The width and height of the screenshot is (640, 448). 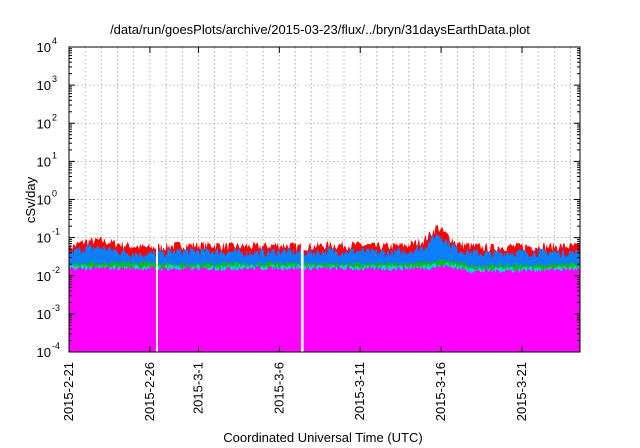 I want to click on x-tick-label: 2015-2-26, so click(x=149, y=391).